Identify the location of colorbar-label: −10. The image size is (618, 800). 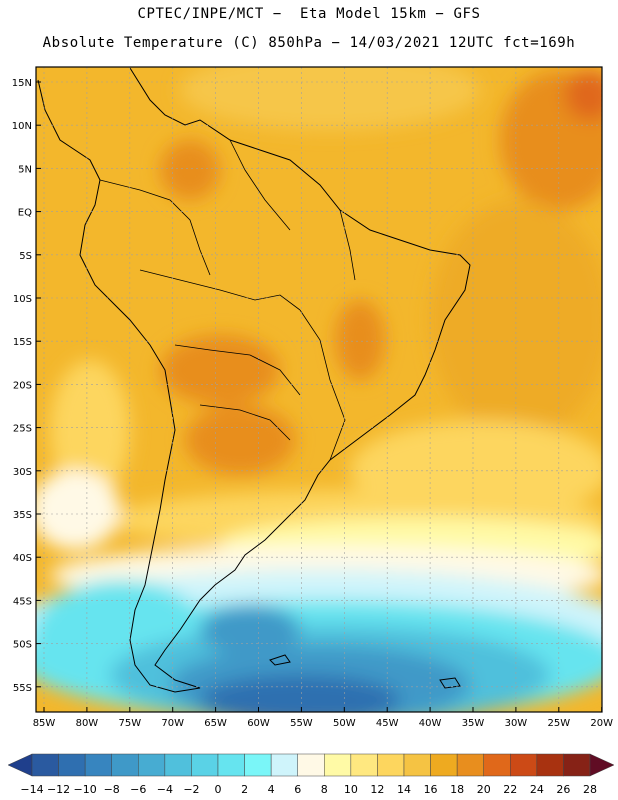
(85, 789).